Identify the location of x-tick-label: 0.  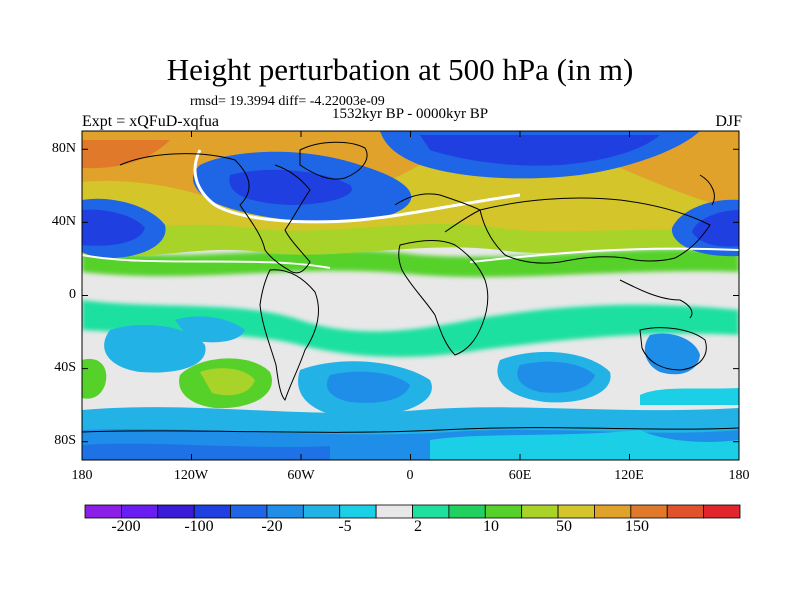
(410, 475).